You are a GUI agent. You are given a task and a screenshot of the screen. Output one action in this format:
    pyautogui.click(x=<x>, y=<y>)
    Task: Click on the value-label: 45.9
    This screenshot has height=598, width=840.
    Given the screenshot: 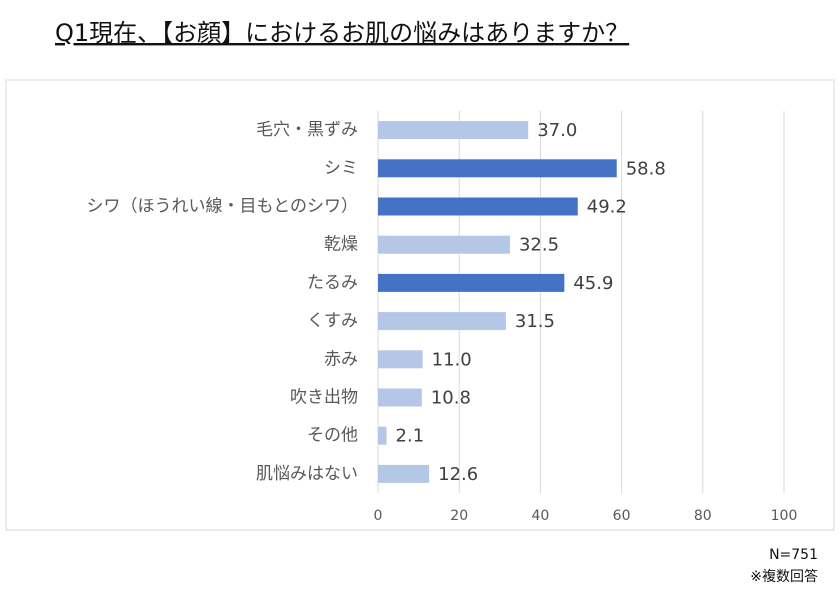 What is the action you would take?
    pyautogui.click(x=593, y=283)
    